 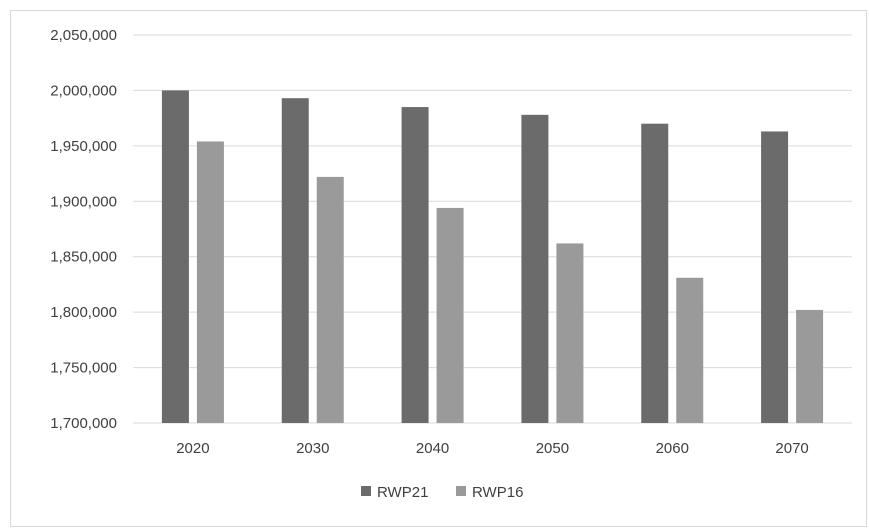 What do you see at coordinates (570, 333) in the screenshot?
I see `bar-rwp16-2050` at bounding box center [570, 333].